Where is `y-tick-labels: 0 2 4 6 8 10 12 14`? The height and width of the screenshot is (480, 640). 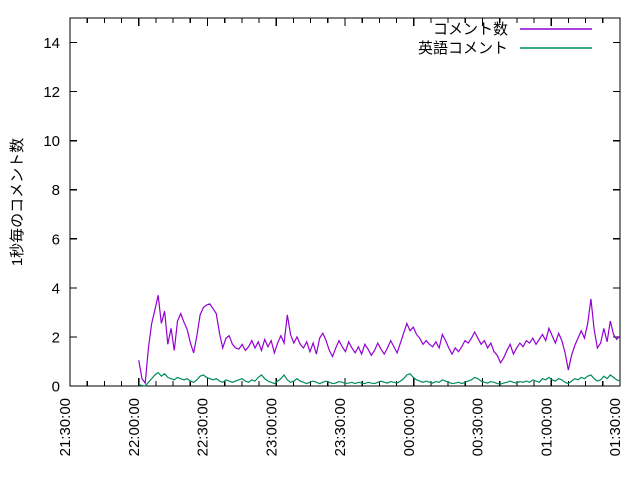 y-tick-labels: 0 2 4 6 8 10 12 14 is located at coordinates (51, 215).